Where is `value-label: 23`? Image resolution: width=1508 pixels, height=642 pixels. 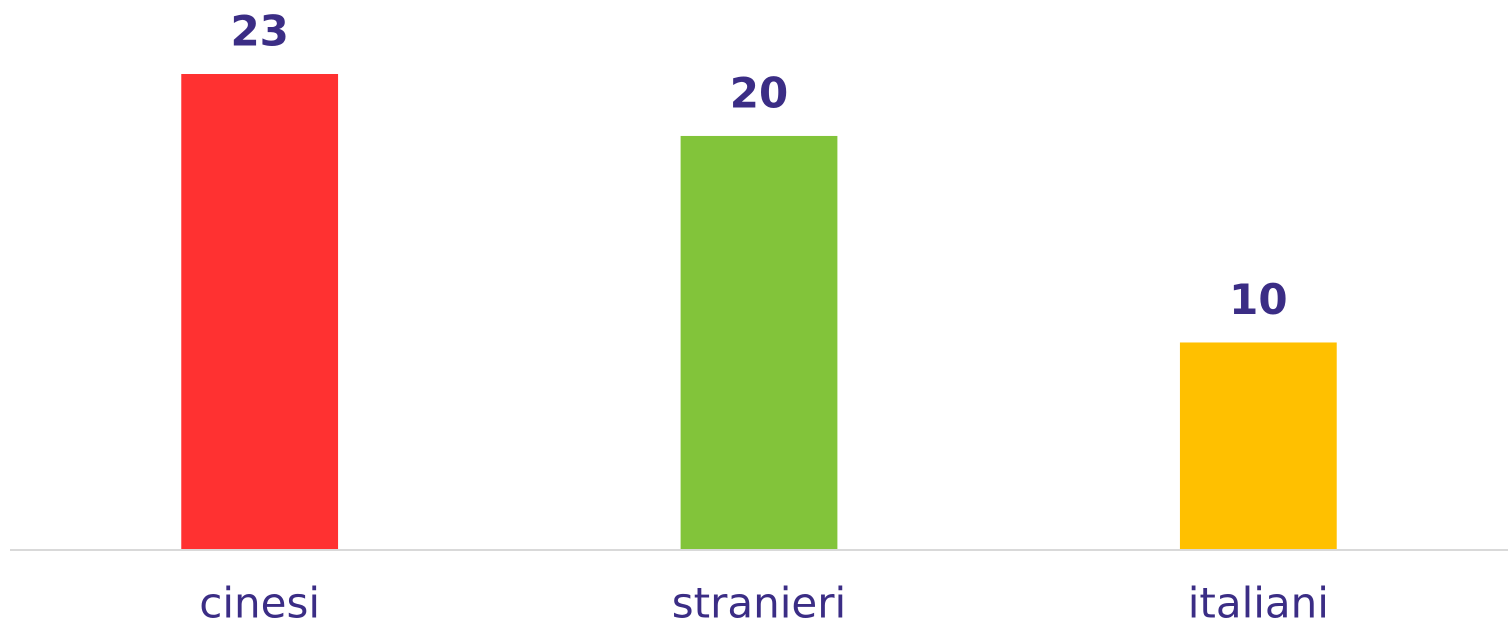 value-label: 23 is located at coordinates (259, 31).